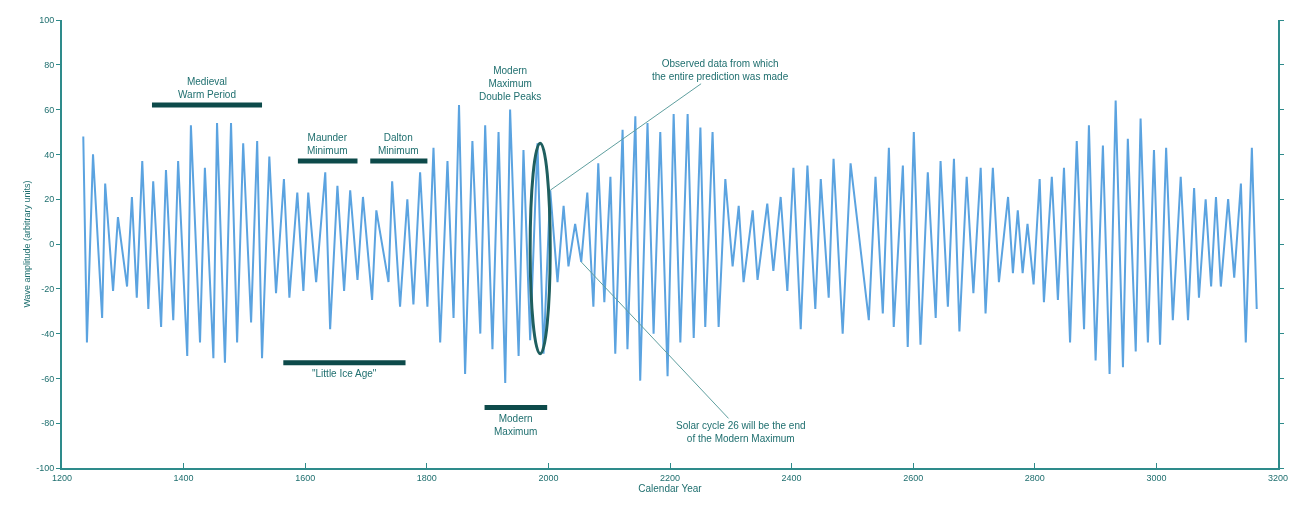  I want to click on y-axis-title: Wave amplitude (arbitrary units), so click(27, 244).